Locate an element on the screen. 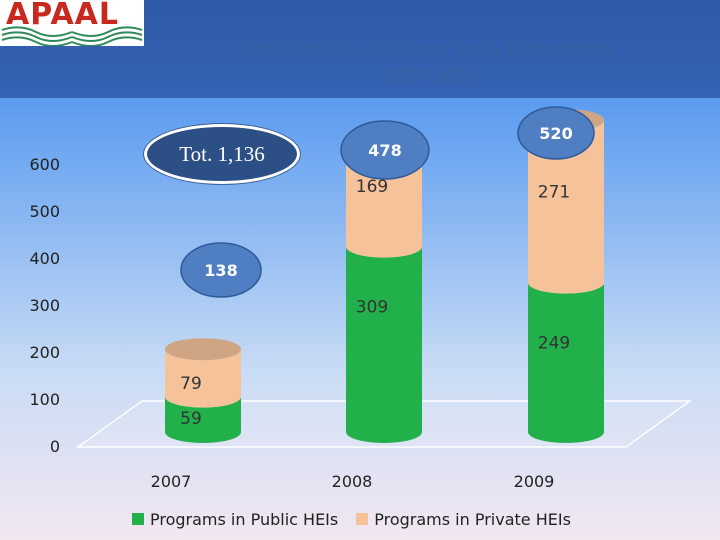 The width and height of the screenshot is (720, 540). y-tick-label-500: 500 is located at coordinates (44, 211).